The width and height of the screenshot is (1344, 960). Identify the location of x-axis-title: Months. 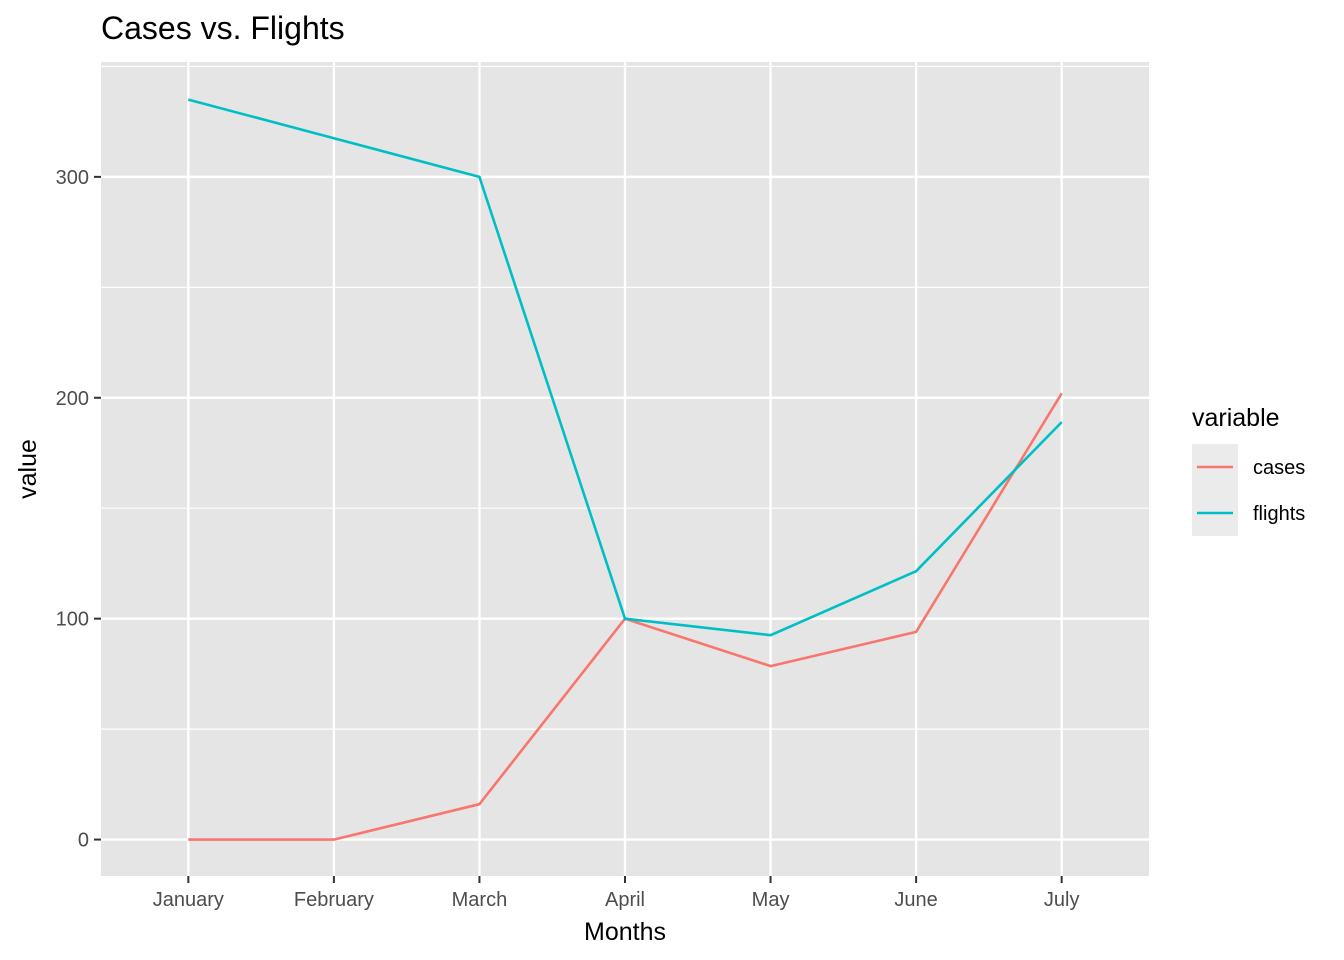
(625, 932).